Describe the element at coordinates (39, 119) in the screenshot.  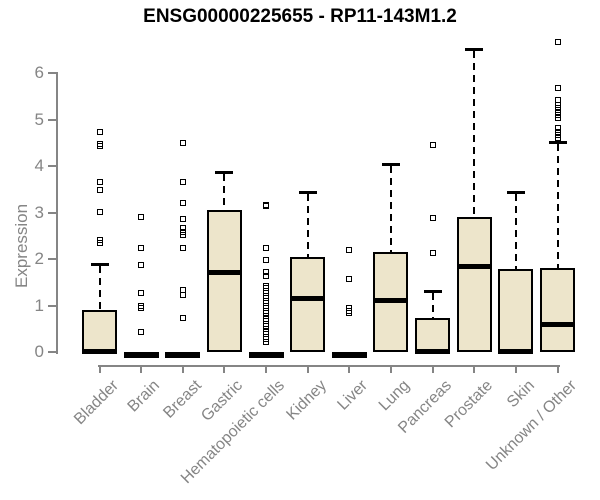
I see `y-tick-label: 5` at that location.